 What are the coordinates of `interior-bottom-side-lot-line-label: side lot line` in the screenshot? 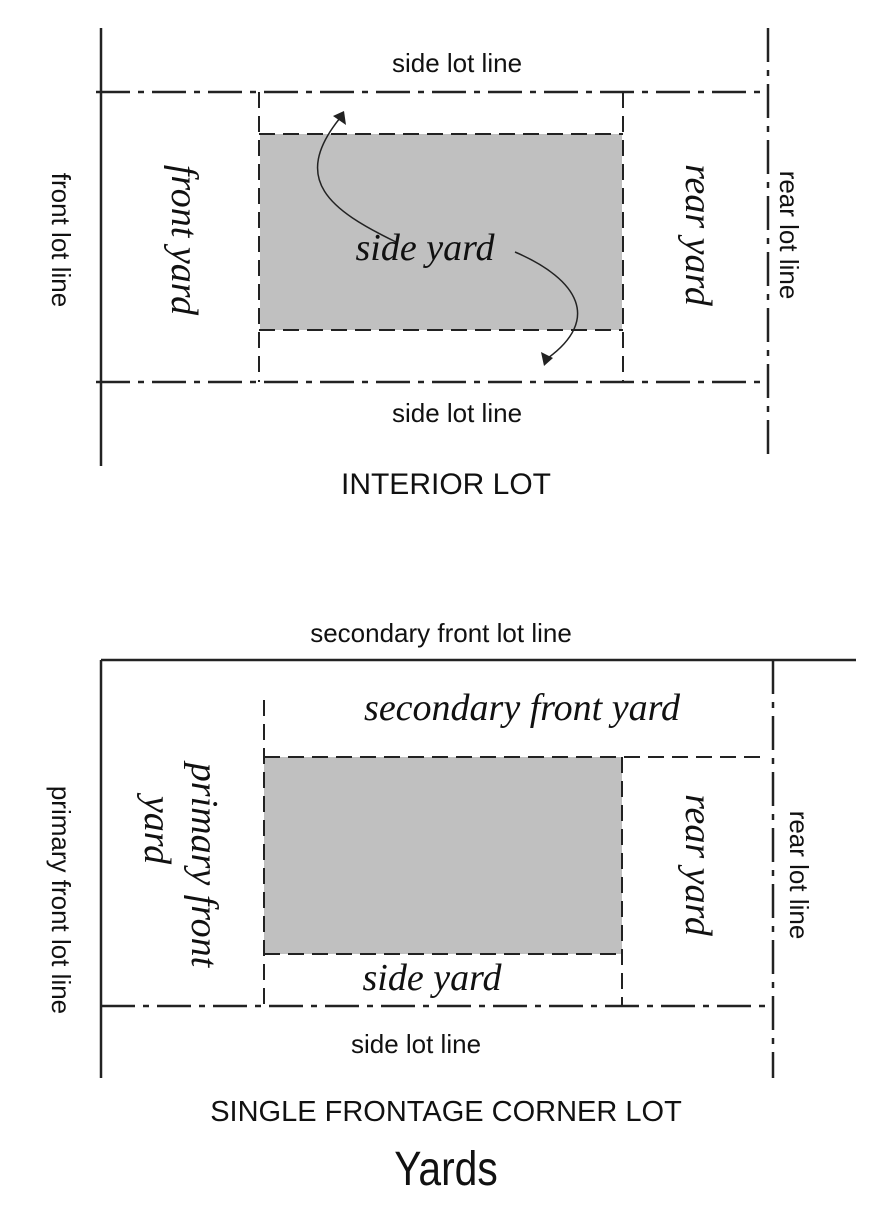 It's located at (457, 413).